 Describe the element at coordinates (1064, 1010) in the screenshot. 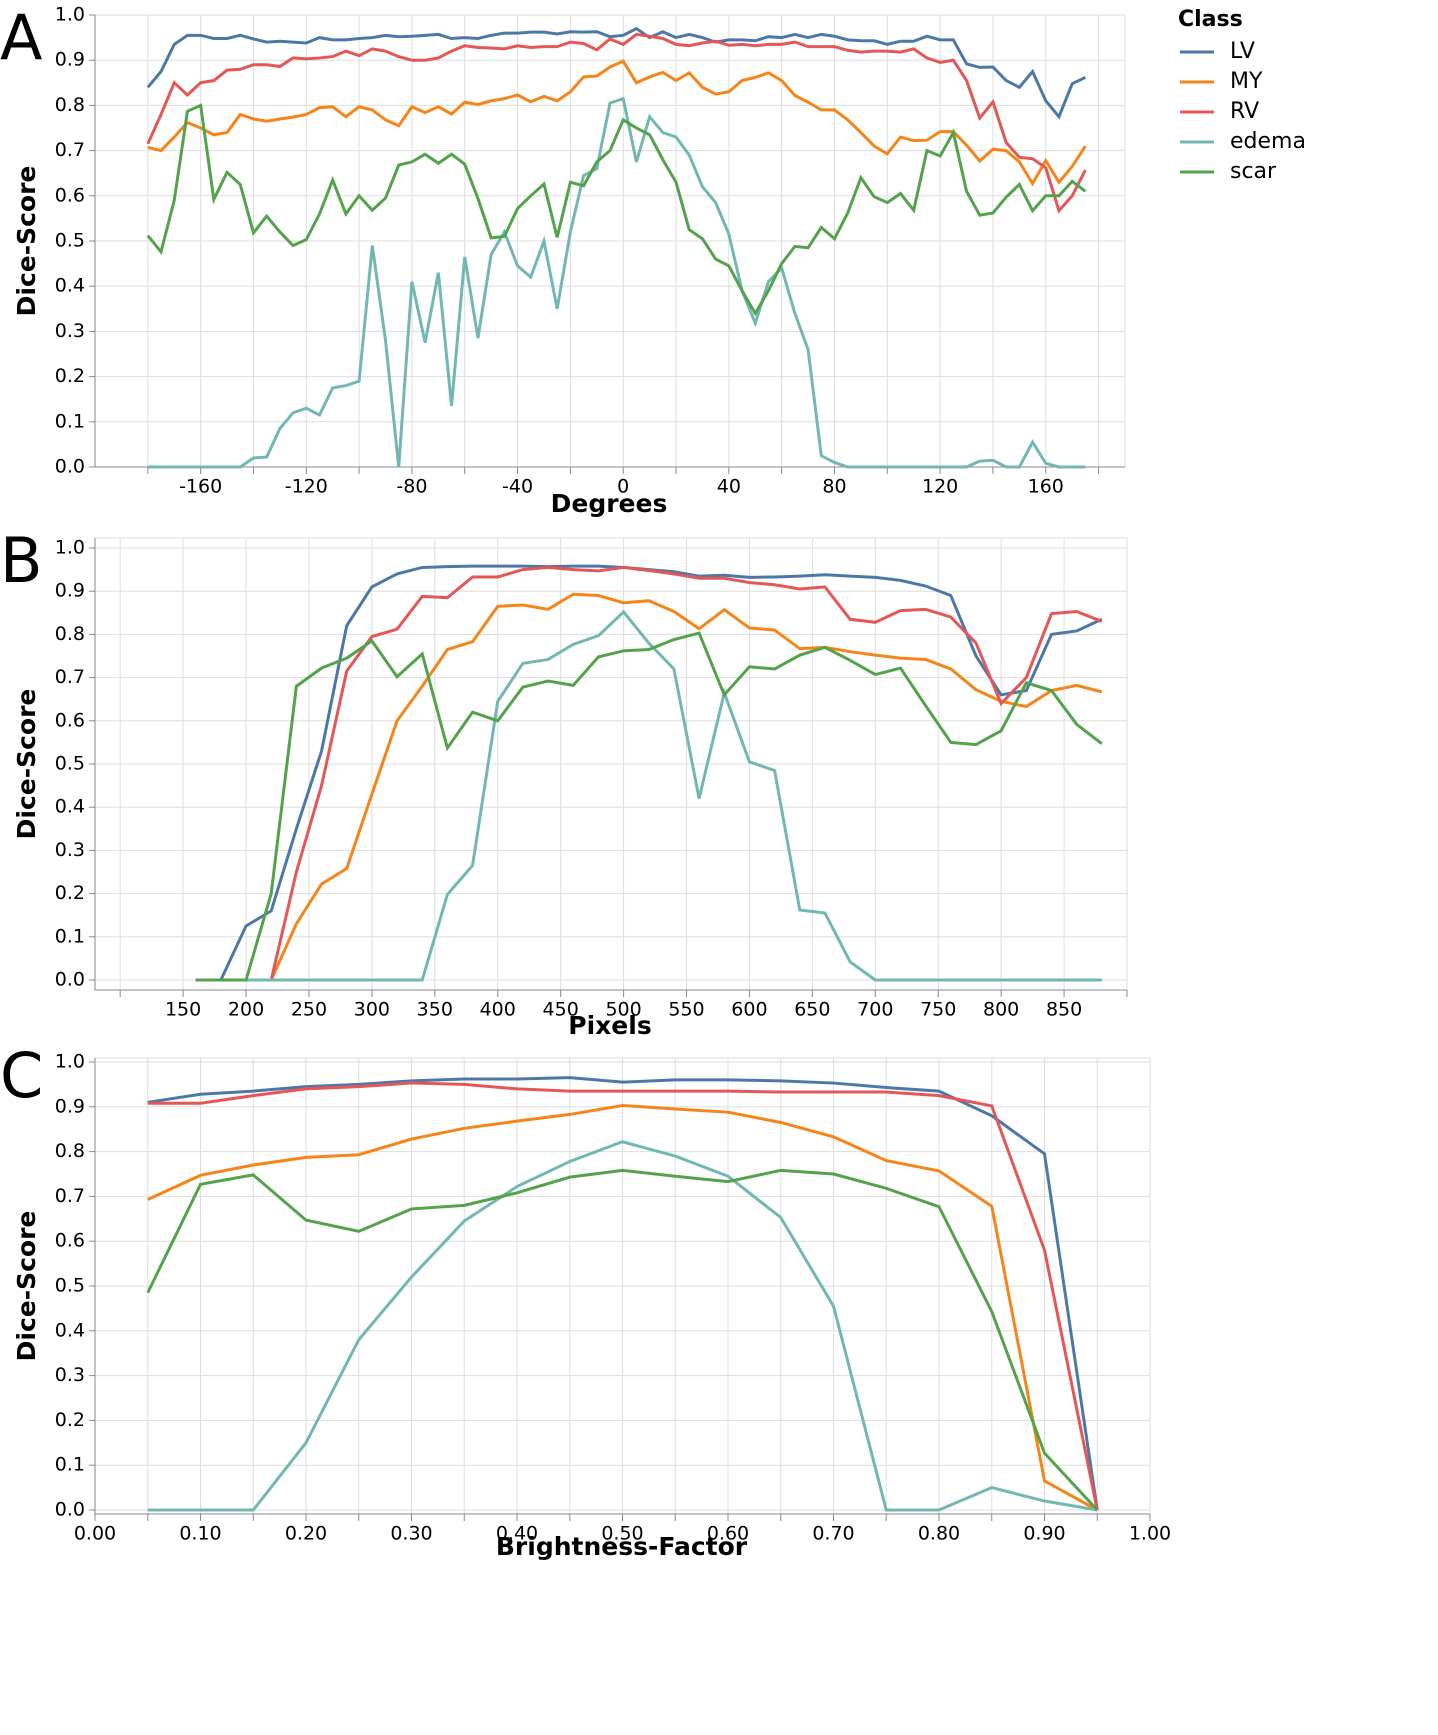

I see `x-tick-label: 850` at that location.